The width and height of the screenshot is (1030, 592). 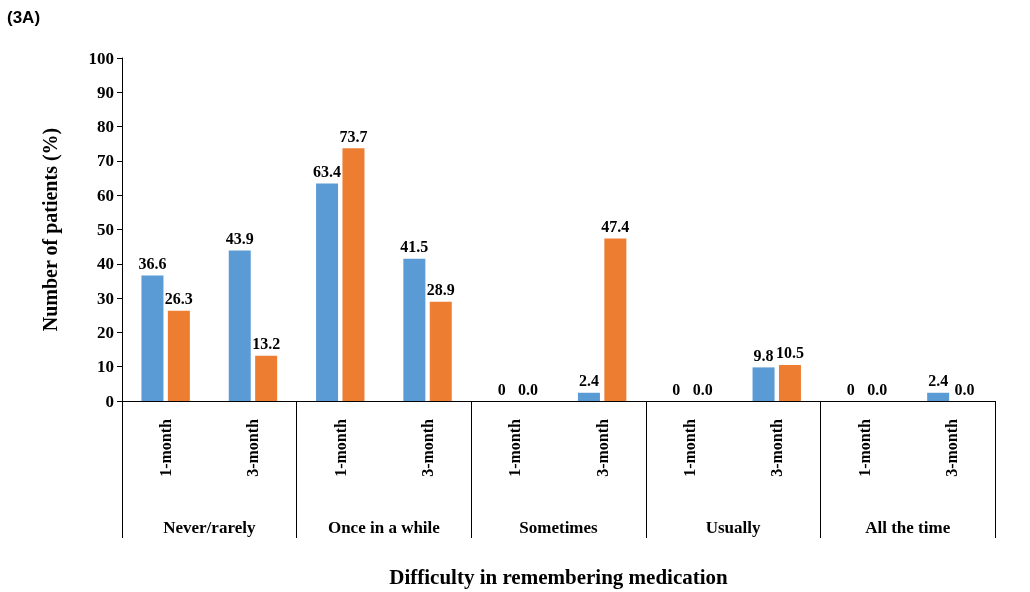 What do you see at coordinates (105, 92) in the screenshot?
I see `y-tick-label: 90` at bounding box center [105, 92].